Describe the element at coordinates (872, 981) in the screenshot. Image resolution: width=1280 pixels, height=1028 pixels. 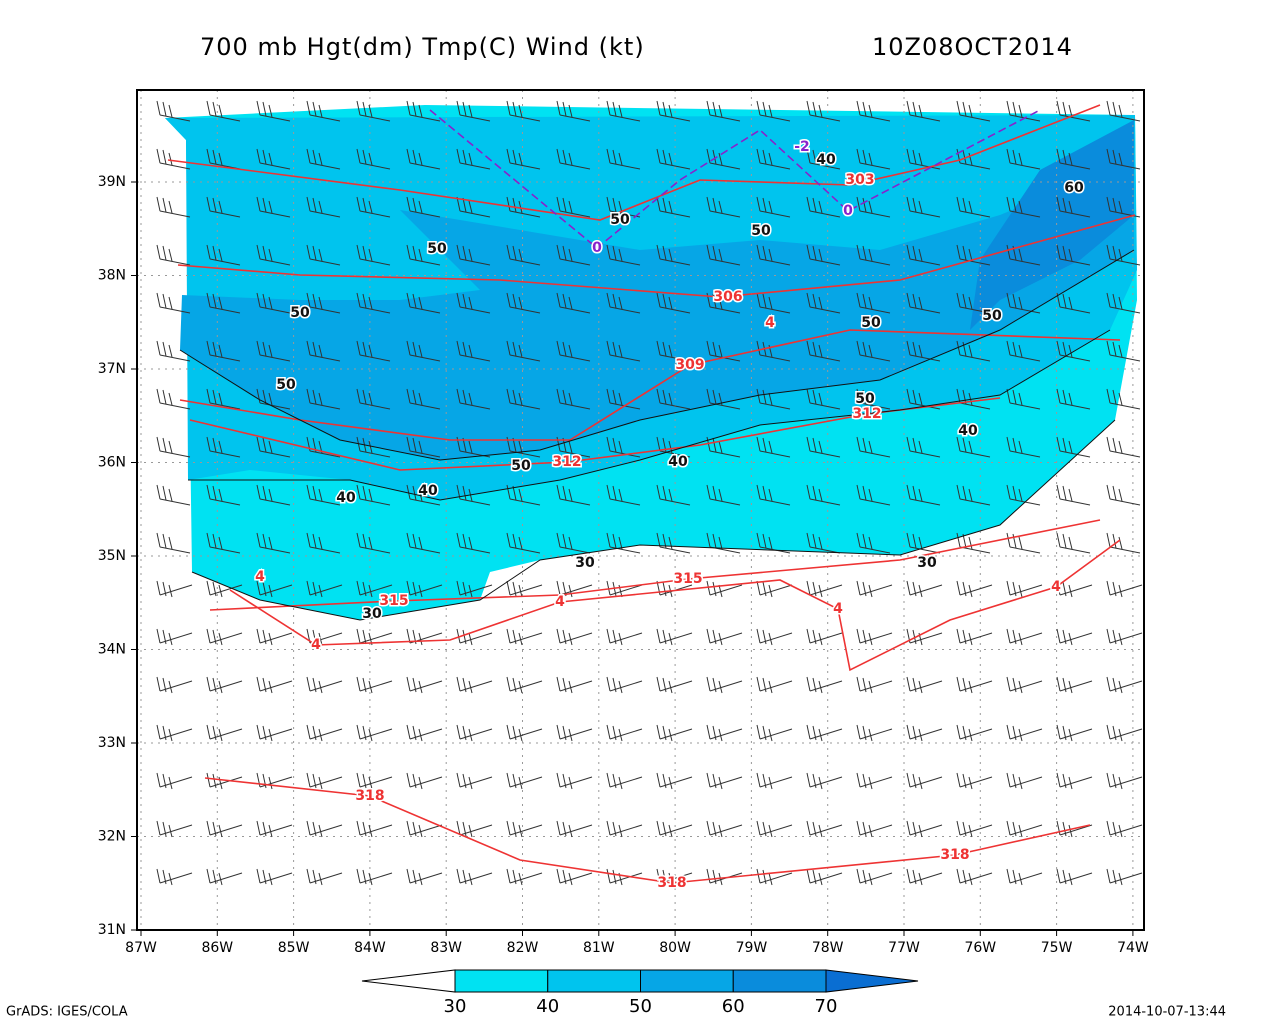
I see `colorbar-high` at that location.